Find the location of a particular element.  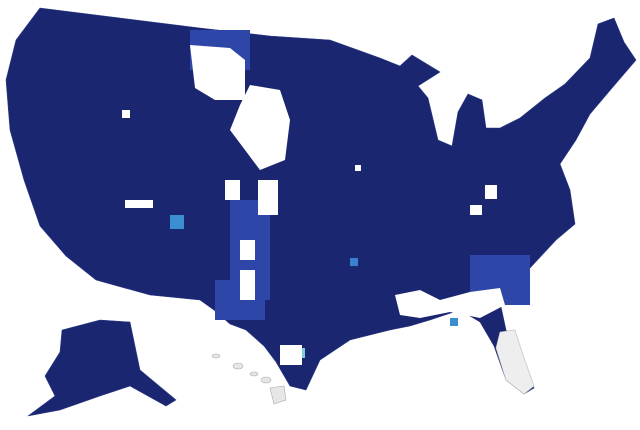

alaska is located at coordinates (102, 368).